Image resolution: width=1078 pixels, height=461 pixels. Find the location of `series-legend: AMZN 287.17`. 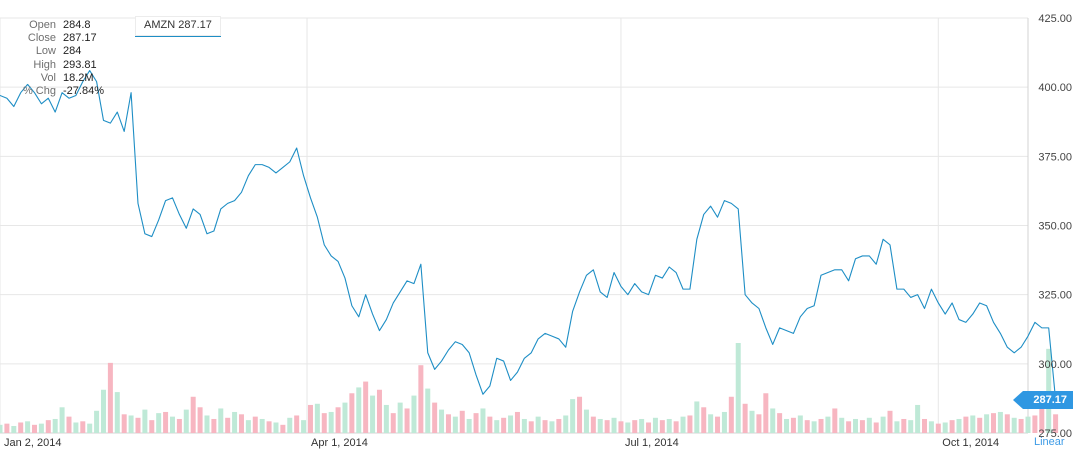

series-legend: AMZN 287.17 is located at coordinates (178, 26).